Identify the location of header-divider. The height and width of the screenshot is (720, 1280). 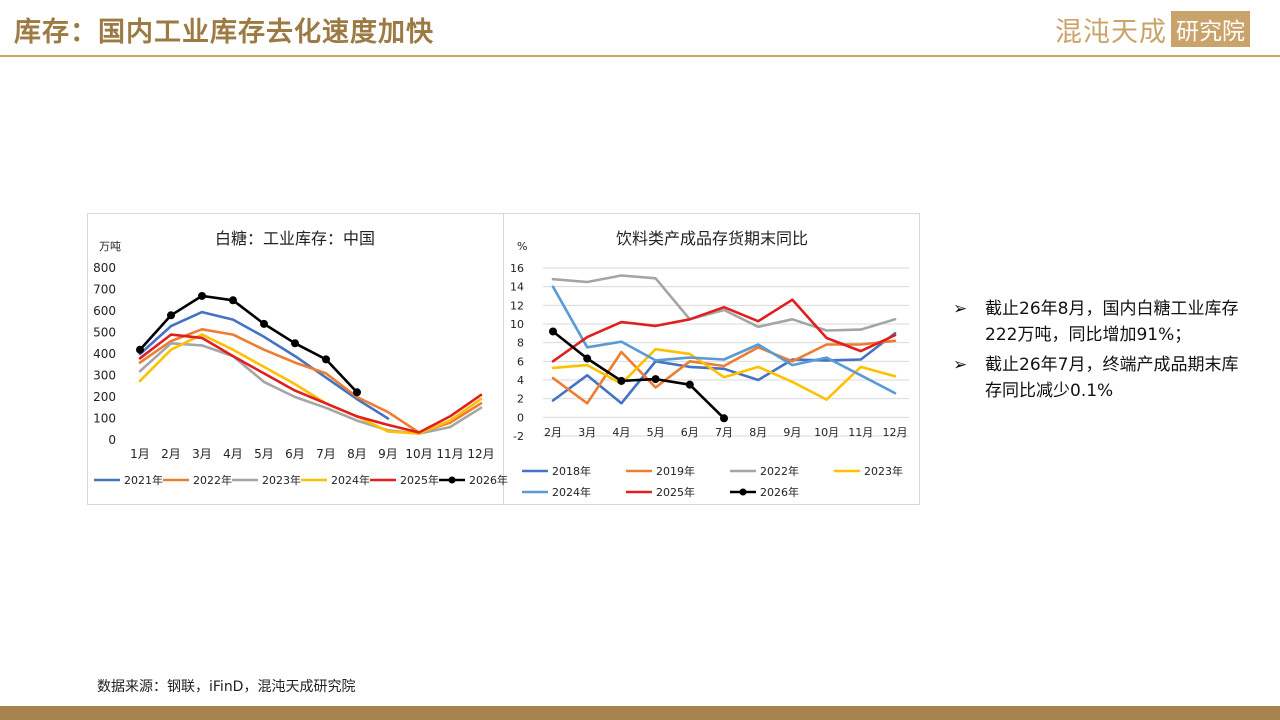
(640, 56).